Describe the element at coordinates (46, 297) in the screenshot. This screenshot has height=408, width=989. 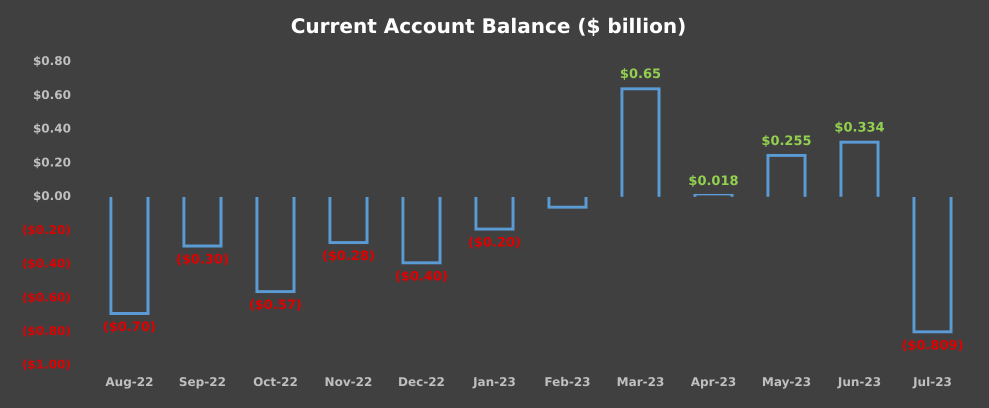
I see `y-tick-label: ($0.60)` at that location.